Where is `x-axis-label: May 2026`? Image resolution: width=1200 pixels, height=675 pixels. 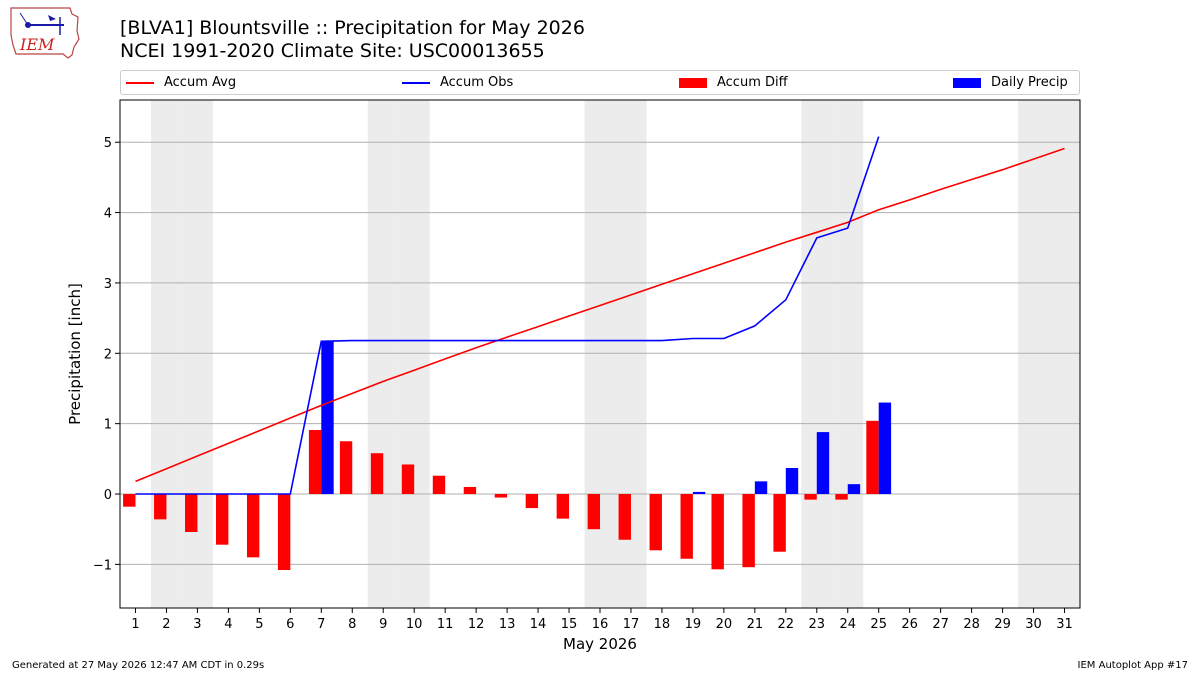
x-axis-label: May 2026 is located at coordinates (600, 644).